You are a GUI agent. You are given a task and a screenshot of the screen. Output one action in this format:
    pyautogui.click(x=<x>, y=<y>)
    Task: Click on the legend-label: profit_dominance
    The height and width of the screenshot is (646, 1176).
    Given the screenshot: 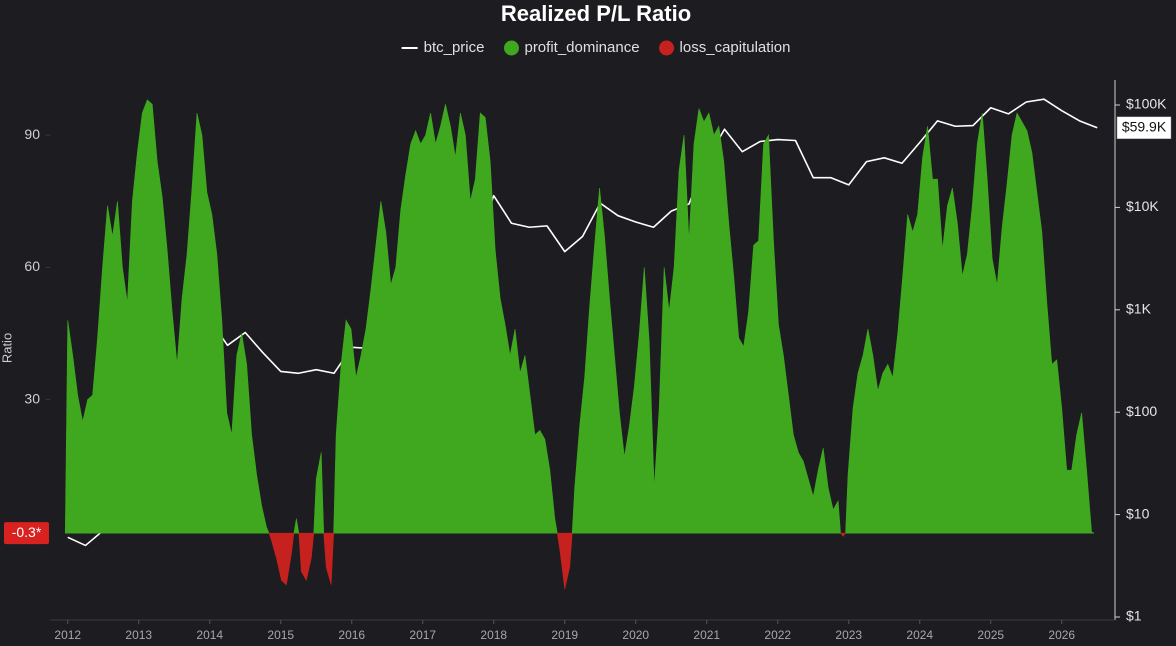 What is the action you would take?
    pyautogui.click(x=581, y=47)
    